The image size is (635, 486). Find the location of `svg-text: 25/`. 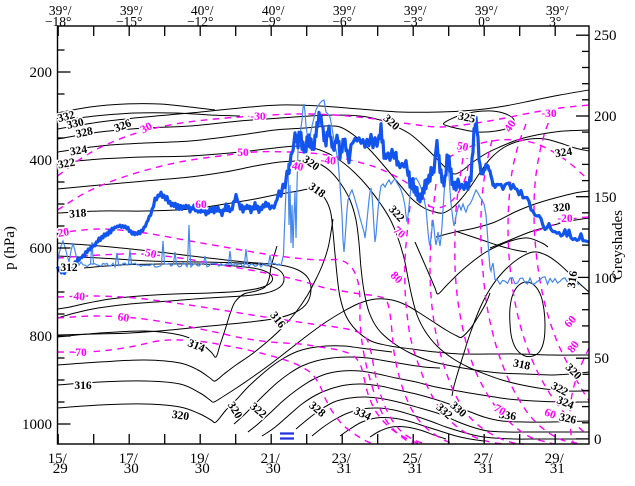

svg-text: 25/ is located at coordinates (413, 459).